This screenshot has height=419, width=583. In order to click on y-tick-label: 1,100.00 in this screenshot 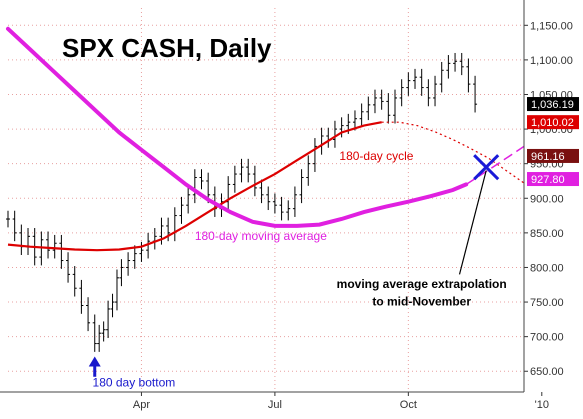, I will do `click(551, 61)`.